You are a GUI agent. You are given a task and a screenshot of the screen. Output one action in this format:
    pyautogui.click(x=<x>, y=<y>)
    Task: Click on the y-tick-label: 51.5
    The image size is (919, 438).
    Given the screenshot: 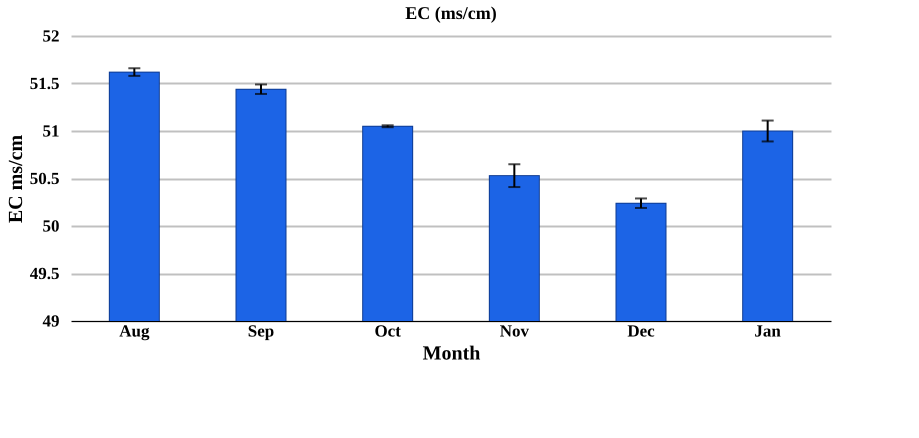 What is the action you would take?
    pyautogui.click(x=45, y=83)
    